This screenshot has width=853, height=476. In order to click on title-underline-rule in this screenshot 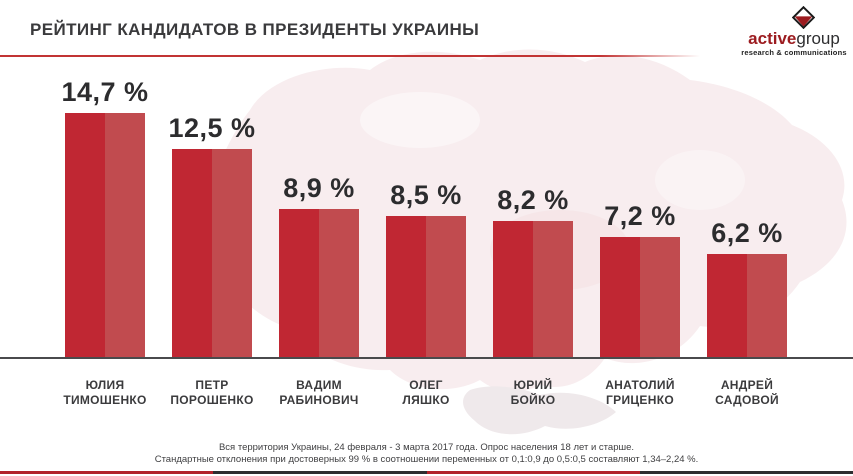, I will do `click(350, 56)`.